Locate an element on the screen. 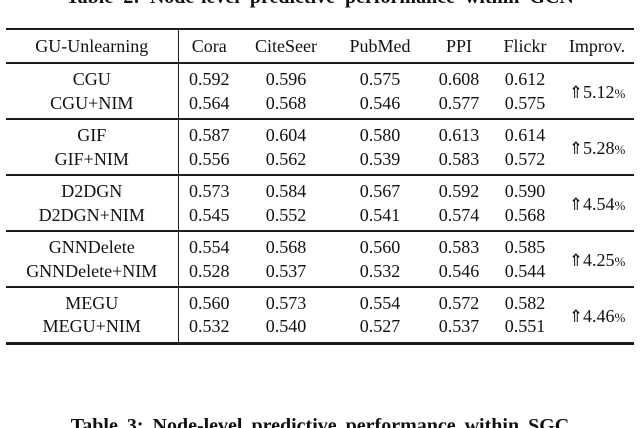  metric-value: 0.612 is located at coordinates (525, 78).